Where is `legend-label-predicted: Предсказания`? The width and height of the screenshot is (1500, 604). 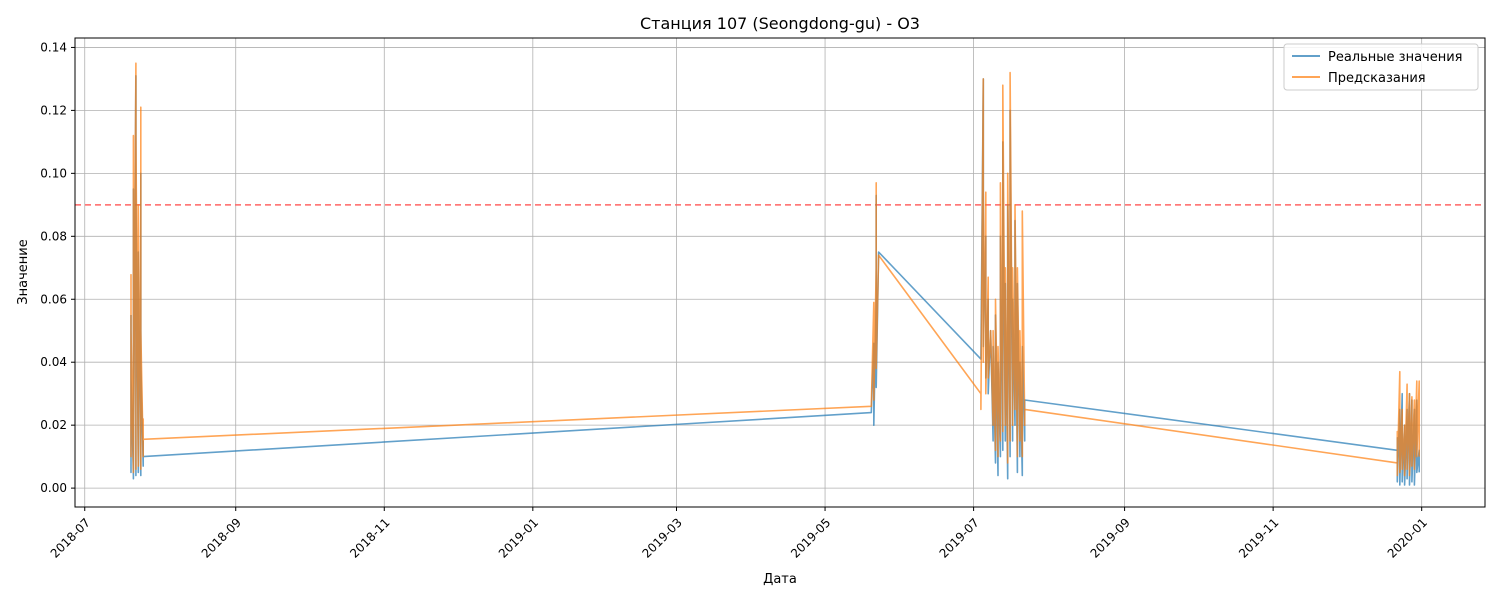
legend-label-predicted: Предсказания is located at coordinates (1377, 78).